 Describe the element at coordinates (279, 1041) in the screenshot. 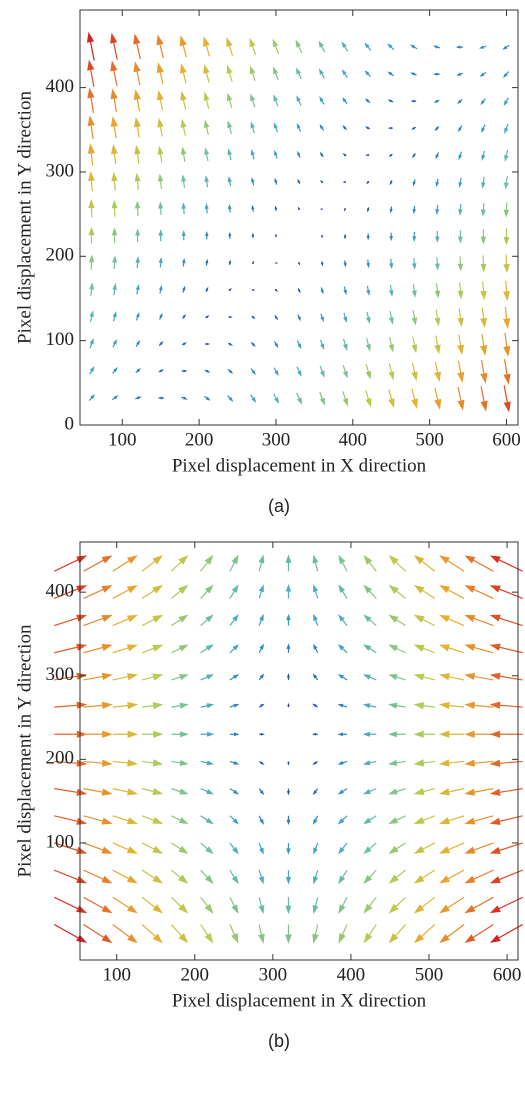

I see `caption: (b)` at that location.